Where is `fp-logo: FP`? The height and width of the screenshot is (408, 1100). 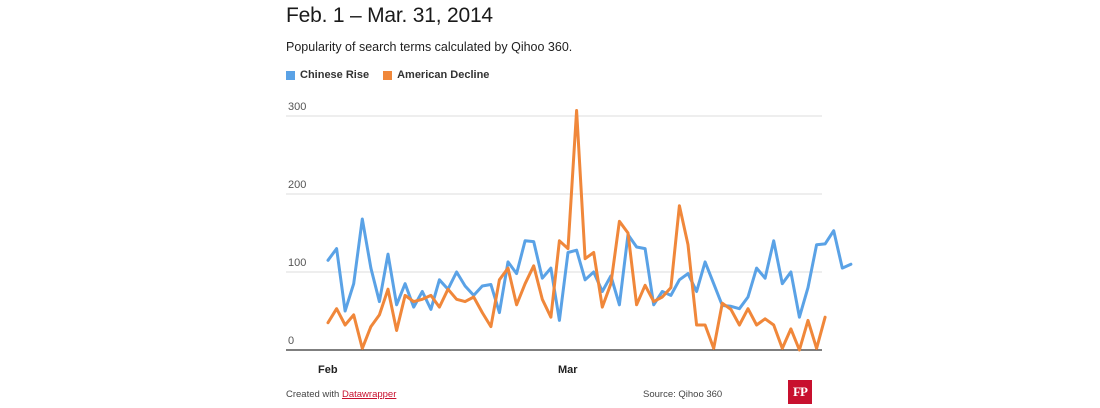 fp-logo: FP is located at coordinates (800, 392).